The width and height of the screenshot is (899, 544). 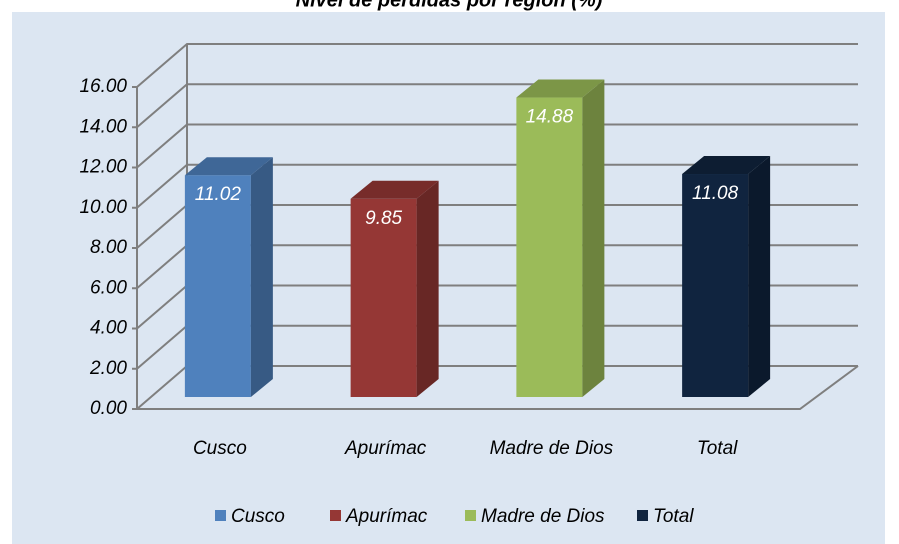 What do you see at coordinates (108, 368) in the screenshot?
I see `y-tick-label: 2.00` at bounding box center [108, 368].